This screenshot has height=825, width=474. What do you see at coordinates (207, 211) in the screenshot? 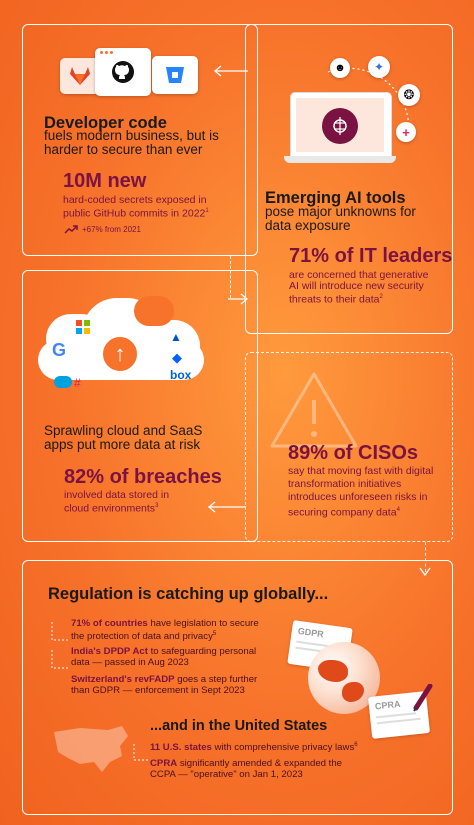
I see `footnote-1: 1` at bounding box center [207, 211].